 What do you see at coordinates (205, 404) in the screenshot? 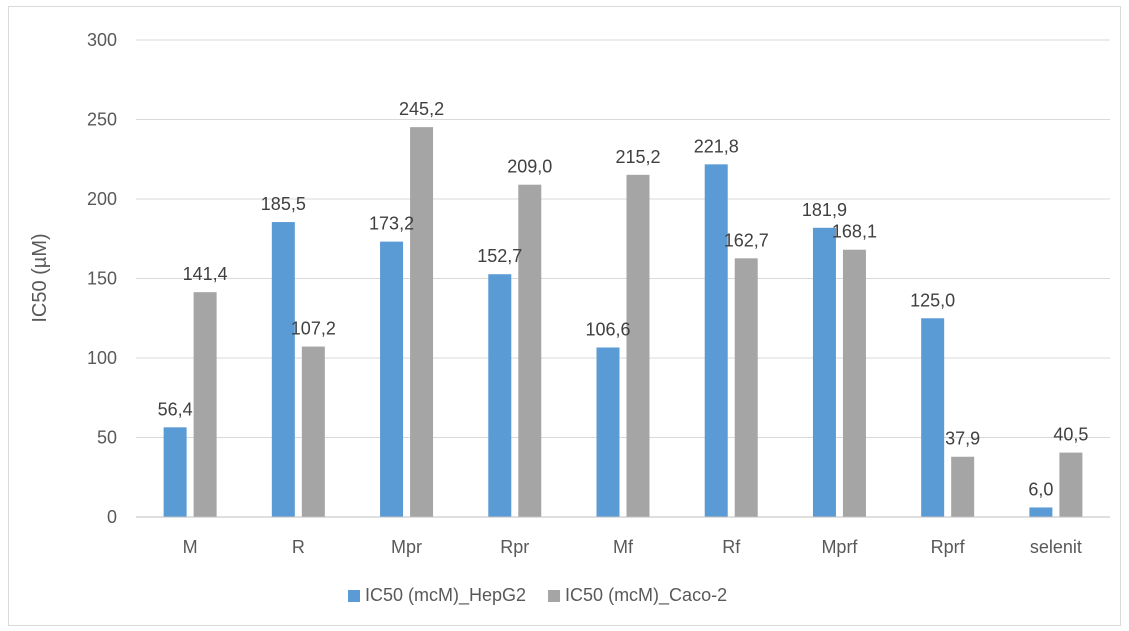
I see `bar-caco2-m` at bounding box center [205, 404].